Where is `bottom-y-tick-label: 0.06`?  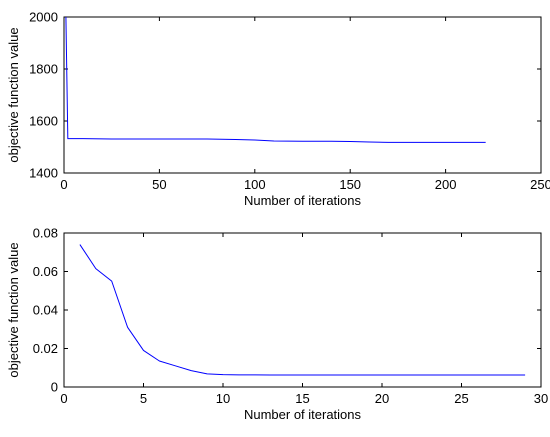 bottom-y-tick-label: 0.06 is located at coordinates (45, 271).